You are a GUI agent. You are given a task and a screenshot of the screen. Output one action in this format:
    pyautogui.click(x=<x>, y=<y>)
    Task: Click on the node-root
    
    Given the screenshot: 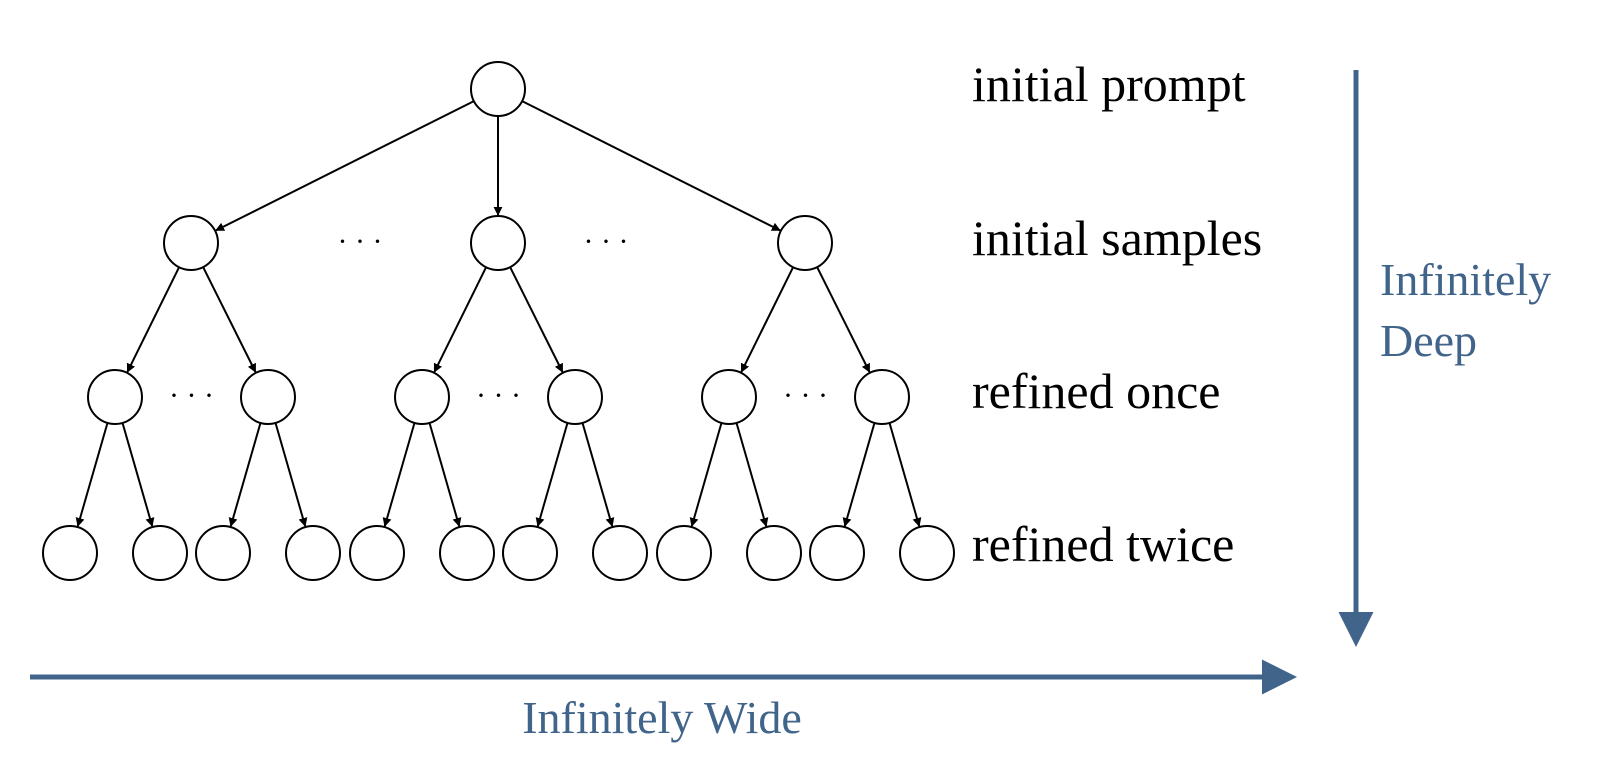 What is the action you would take?
    pyautogui.click(x=498, y=89)
    